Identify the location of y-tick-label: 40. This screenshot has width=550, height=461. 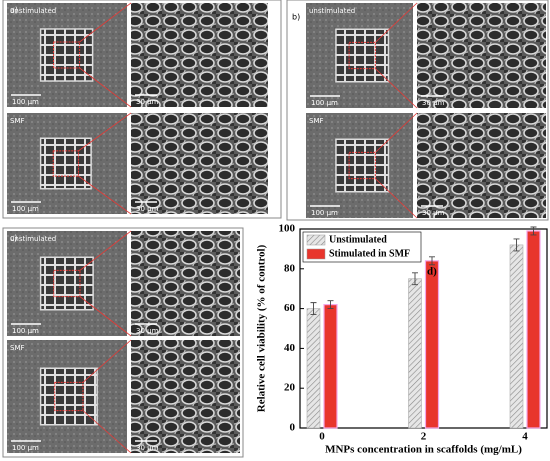
(290, 348).